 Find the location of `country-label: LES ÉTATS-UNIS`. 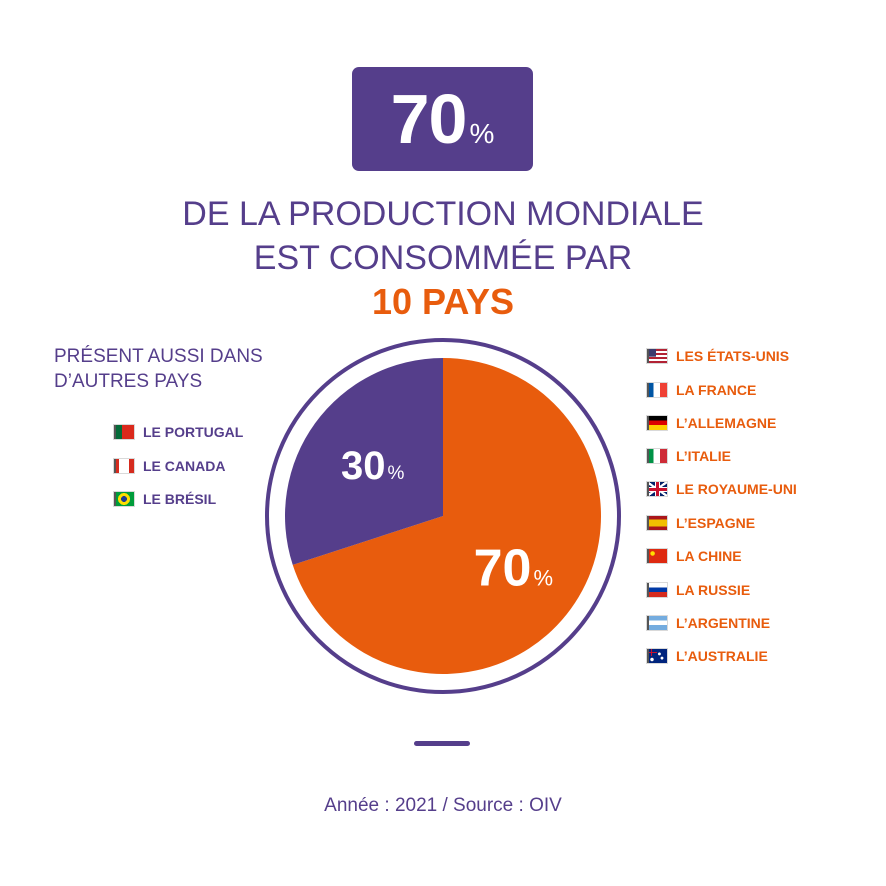

country-label: LES ÉTATS-UNIS is located at coordinates (733, 356).